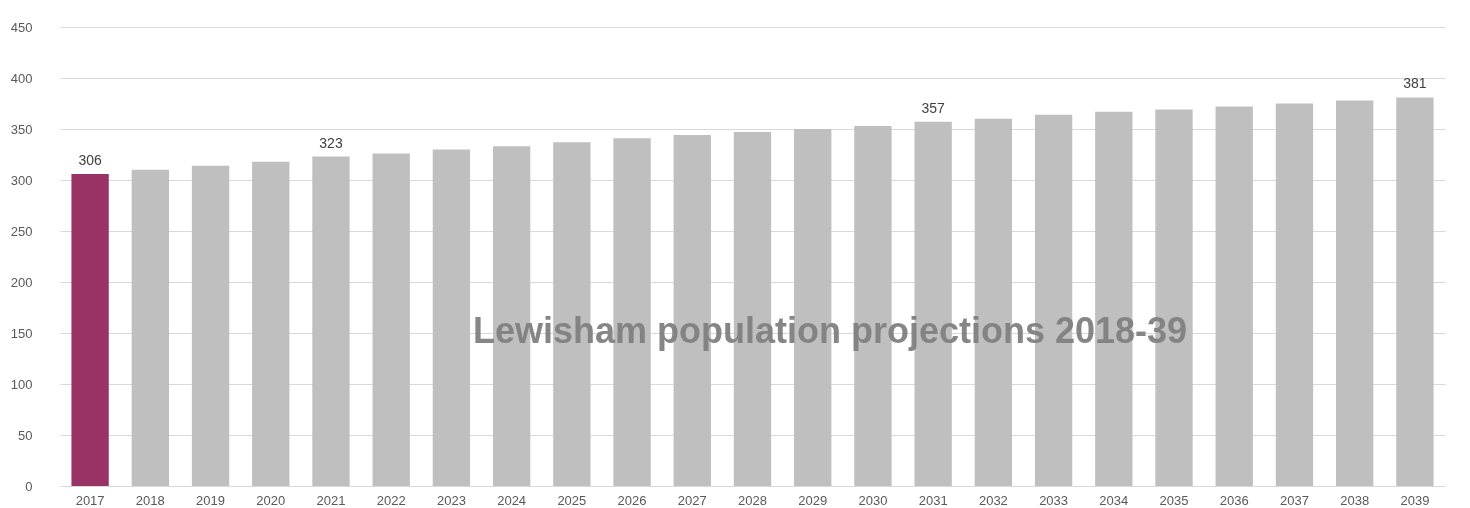  What do you see at coordinates (21, 180) in the screenshot?
I see `y-tick-label: 300` at bounding box center [21, 180].